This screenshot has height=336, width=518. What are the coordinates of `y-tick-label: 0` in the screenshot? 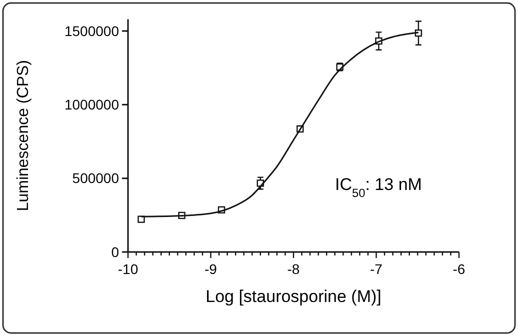 It's located at (115, 252).